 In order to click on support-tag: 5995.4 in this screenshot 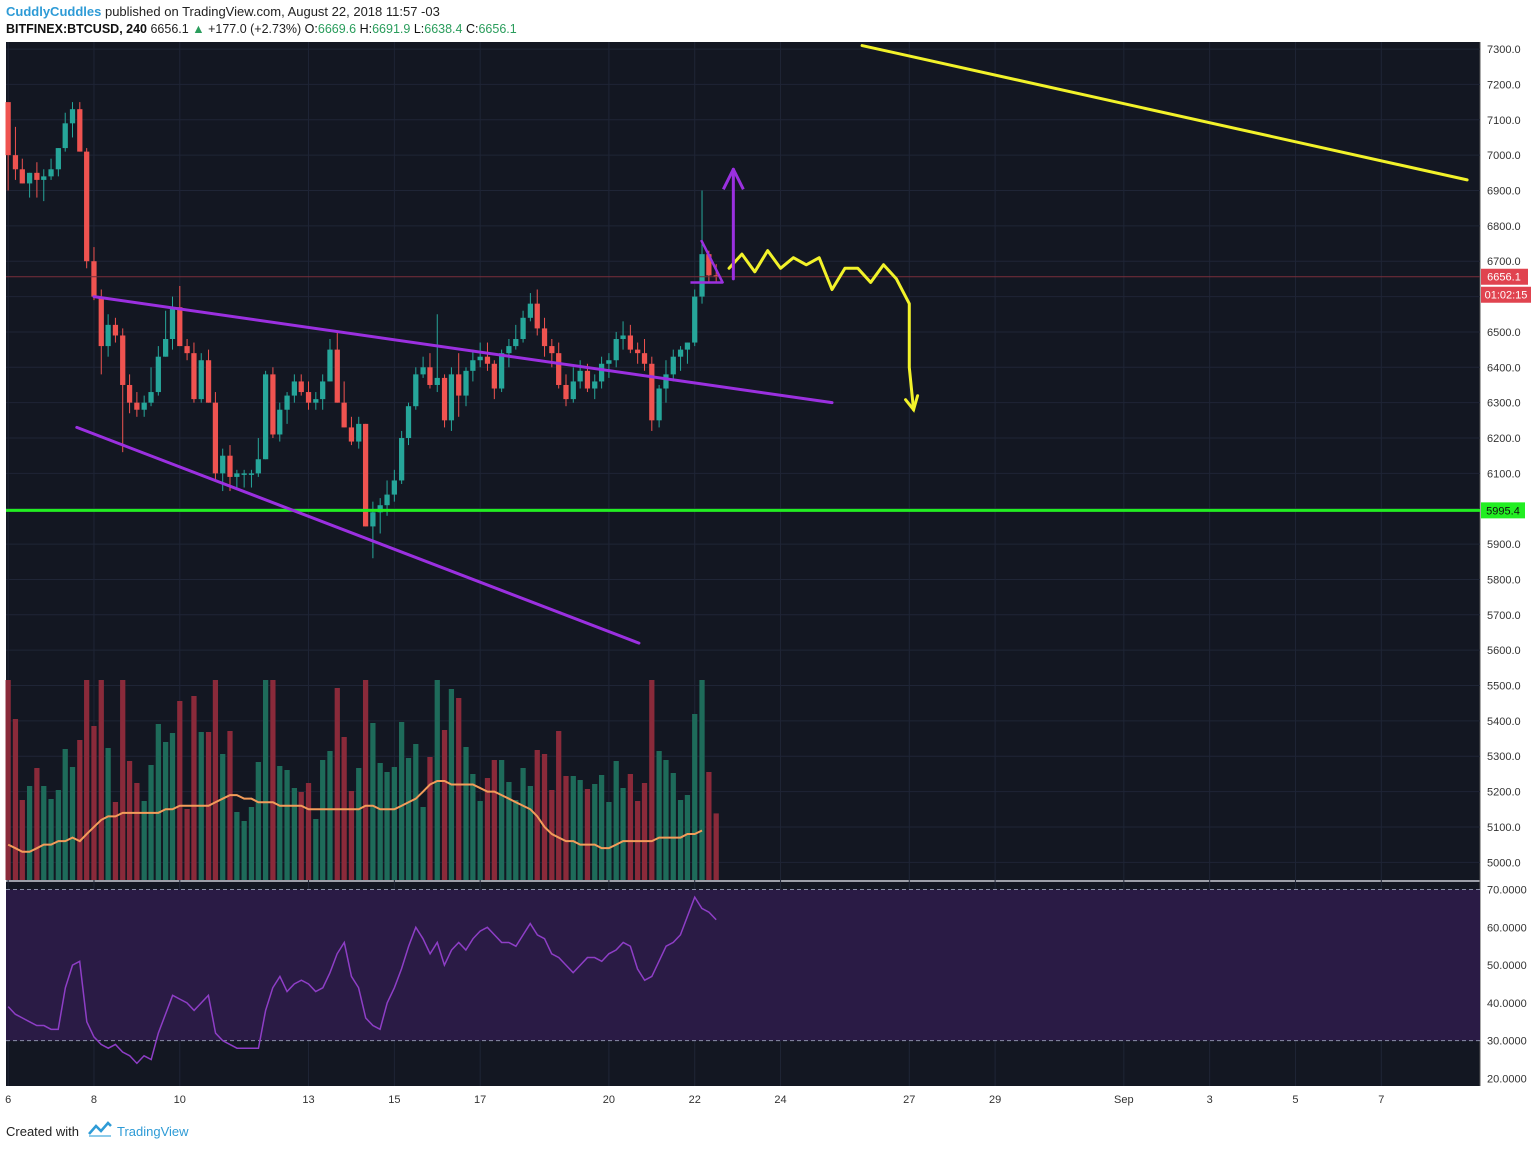, I will do `click(1503, 510)`.